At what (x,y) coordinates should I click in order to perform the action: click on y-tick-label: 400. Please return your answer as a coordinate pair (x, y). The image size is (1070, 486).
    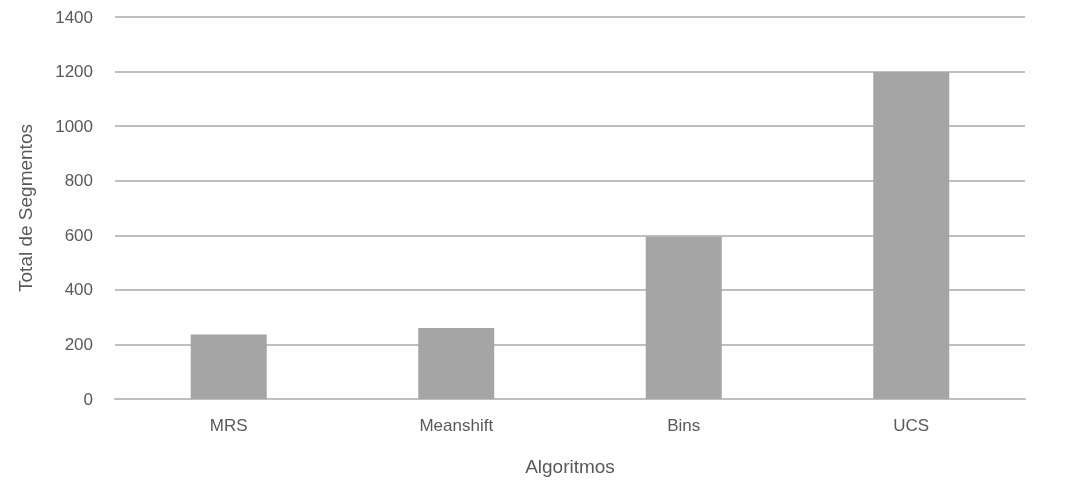
    Looking at the image, I should click on (78, 290).